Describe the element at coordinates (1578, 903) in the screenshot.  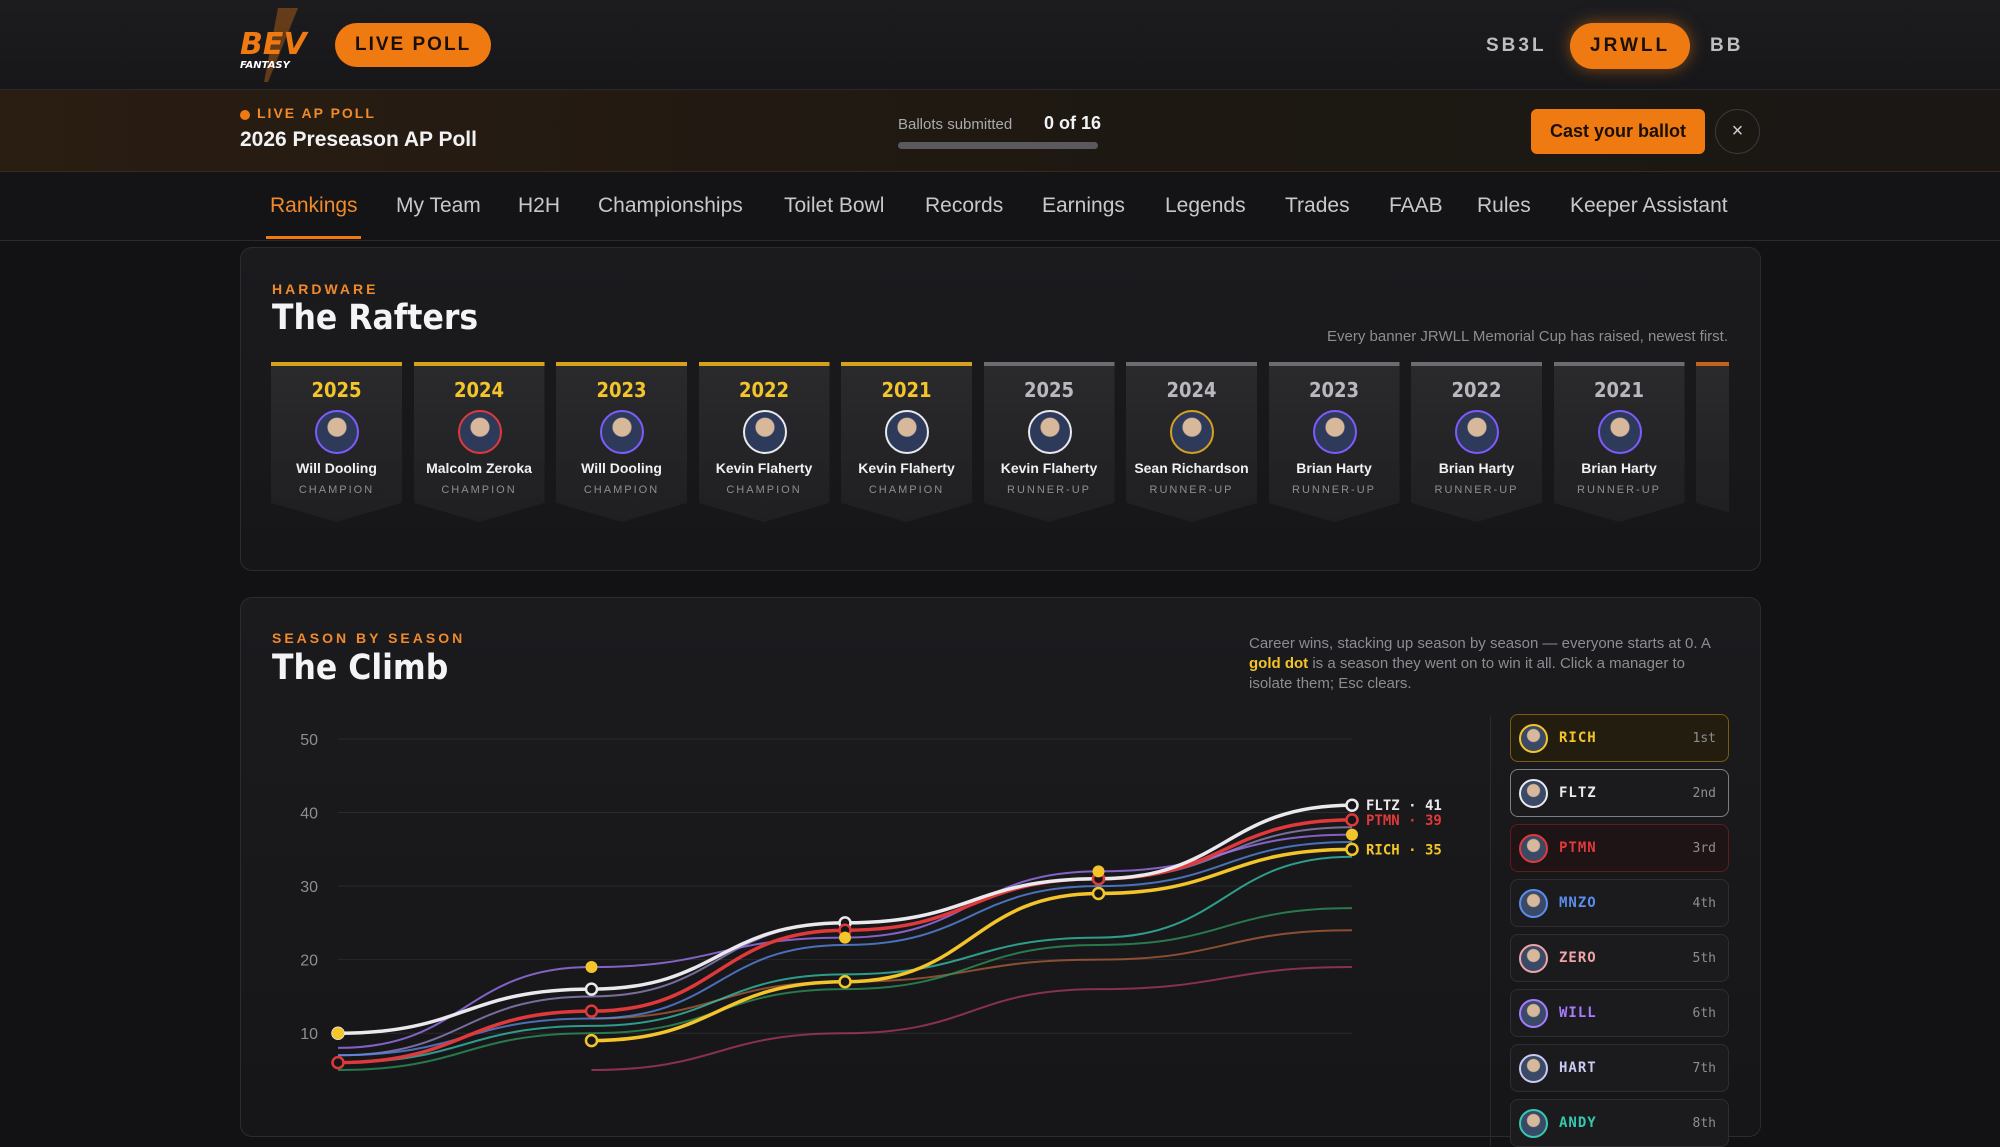
I see `legend-manager-code: MNZO` at that location.